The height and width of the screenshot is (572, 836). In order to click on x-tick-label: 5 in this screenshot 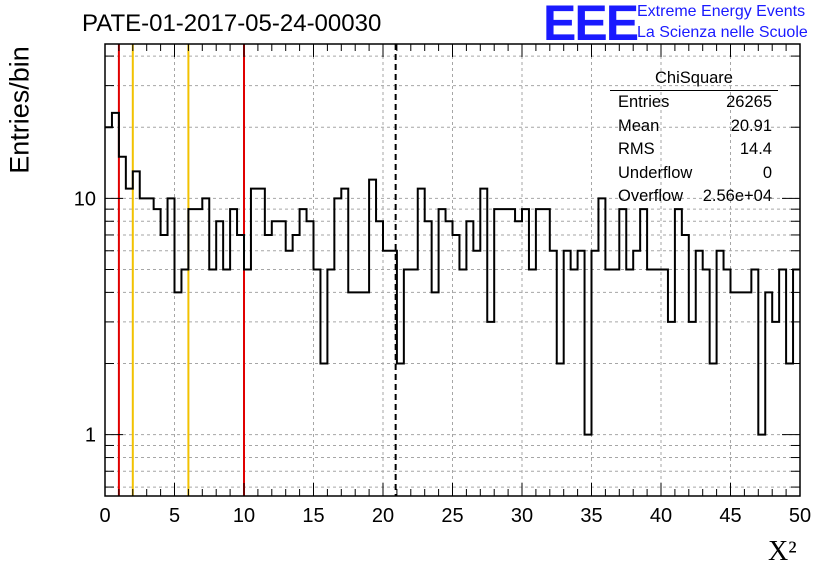, I will do `click(174, 516)`.